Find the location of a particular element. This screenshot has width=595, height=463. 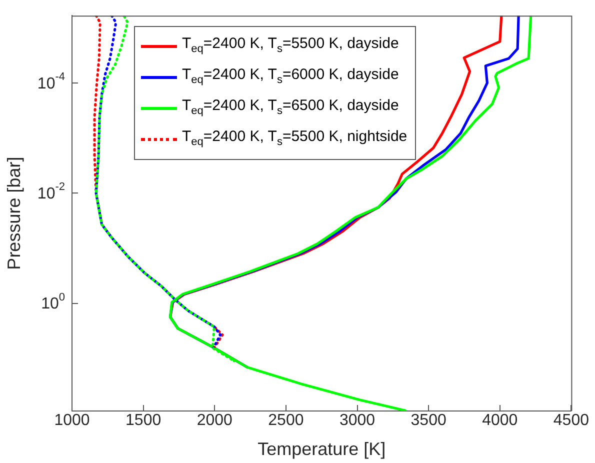

x-tick-label: 4000 is located at coordinates (500, 421).